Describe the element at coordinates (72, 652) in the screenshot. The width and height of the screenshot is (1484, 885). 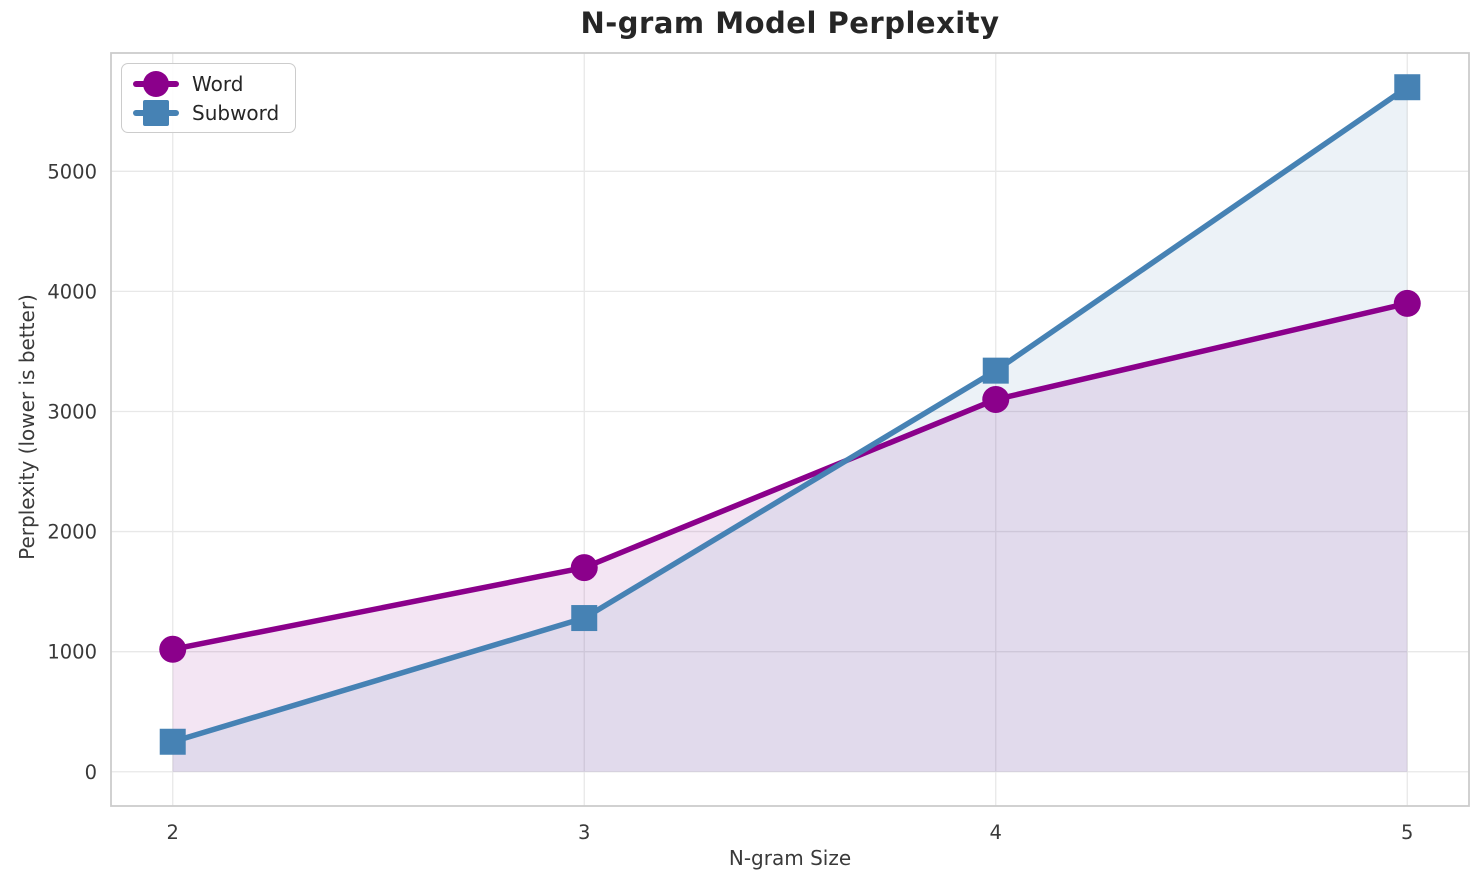
I see `y-tick-label: 1000` at that location.